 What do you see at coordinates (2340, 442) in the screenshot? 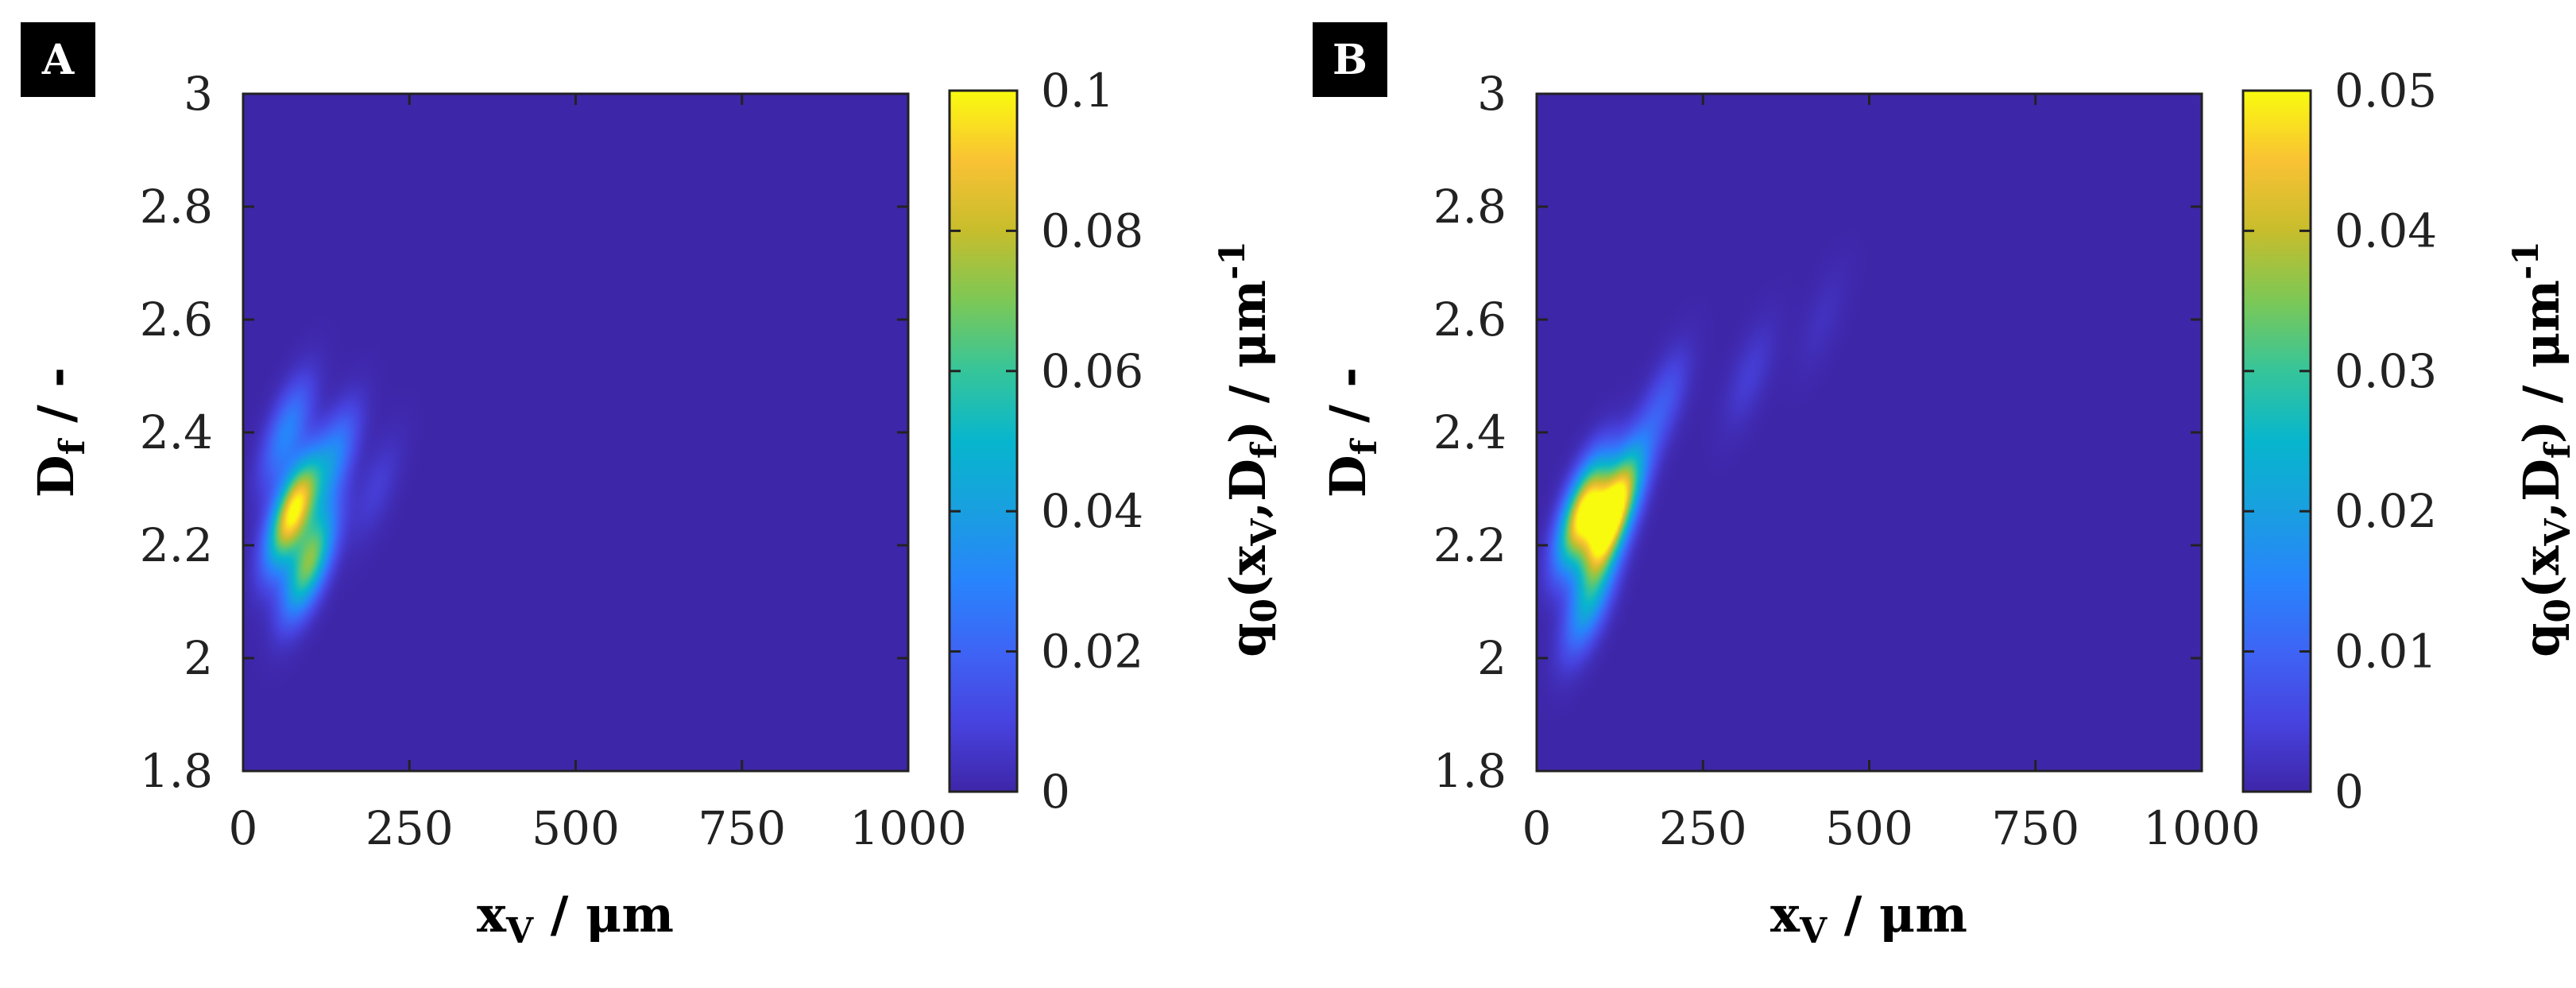
I see `colorbar-ticks-b: 0 0.01 0.02 0.03 0.04 0.05` at bounding box center [2340, 442].